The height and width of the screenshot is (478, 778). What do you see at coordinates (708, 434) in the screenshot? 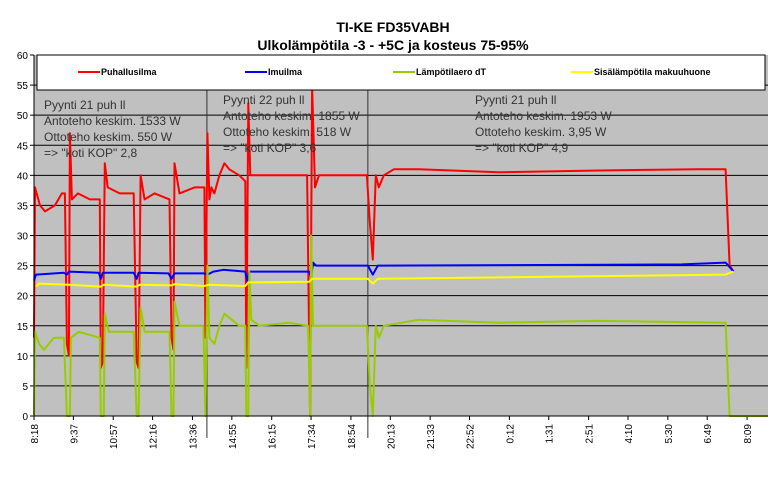
I see `x-tick-label: 6:49` at bounding box center [708, 434].